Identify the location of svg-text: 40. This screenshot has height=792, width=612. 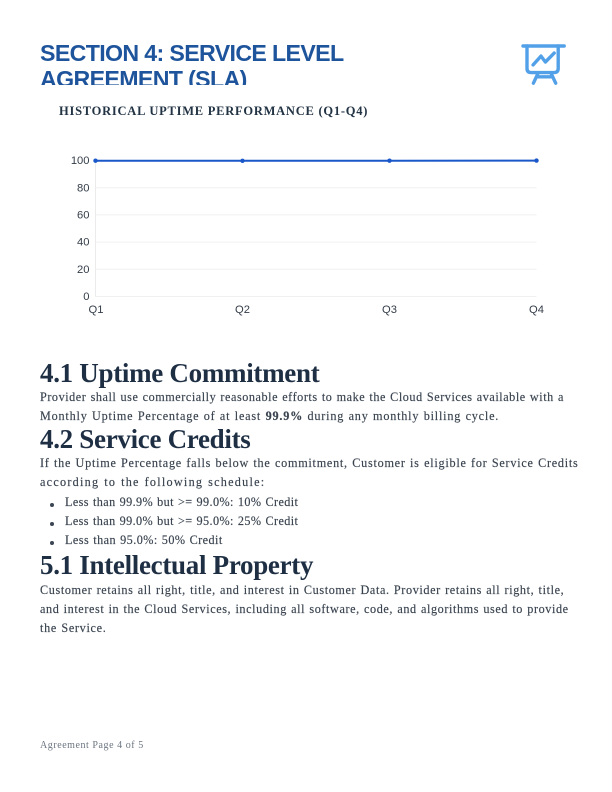
(83, 243).